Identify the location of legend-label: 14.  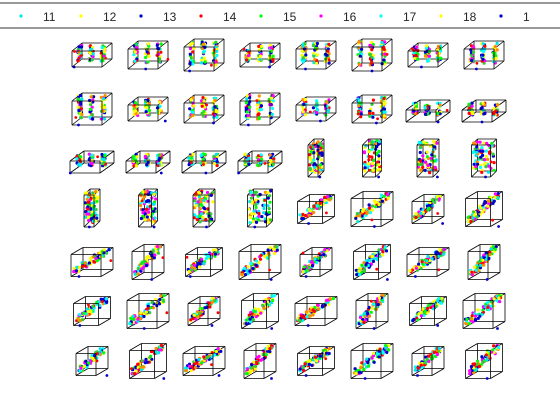
(230, 17).